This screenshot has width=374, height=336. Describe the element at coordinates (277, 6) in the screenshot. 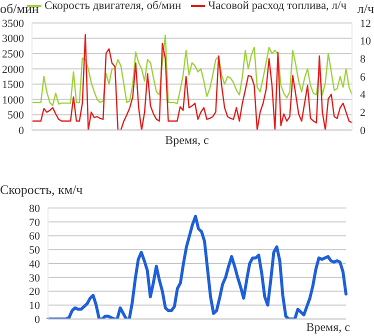

I see `legend-label: Часовой расход топлива, л/ч` at that location.